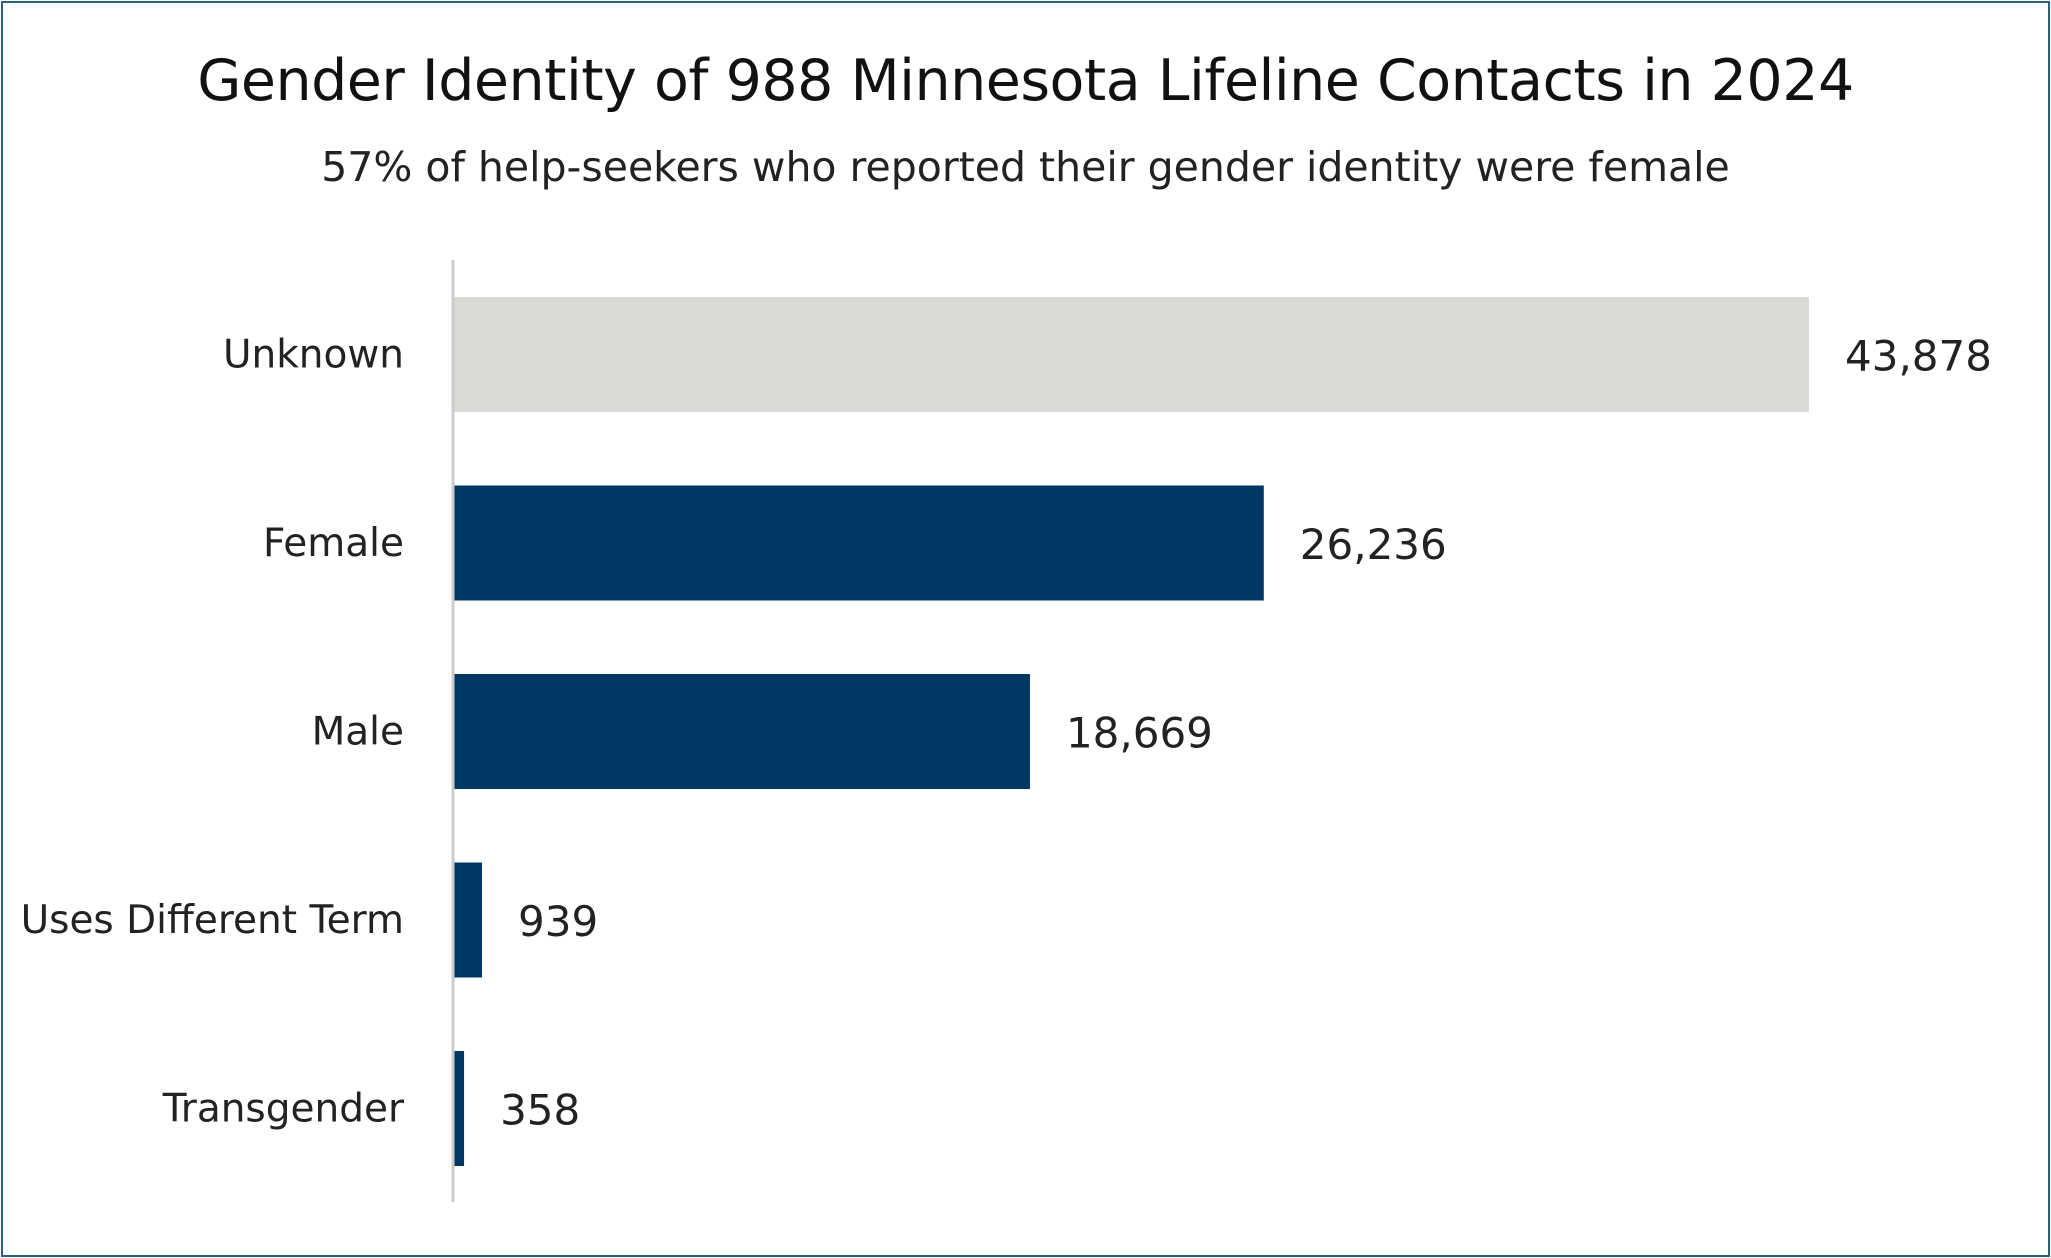 The height and width of the screenshot is (1258, 2051). What do you see at coordinates (459, 1108) in the screenshot?
I see `bar-transgender` at bounding box center [459, 1108].